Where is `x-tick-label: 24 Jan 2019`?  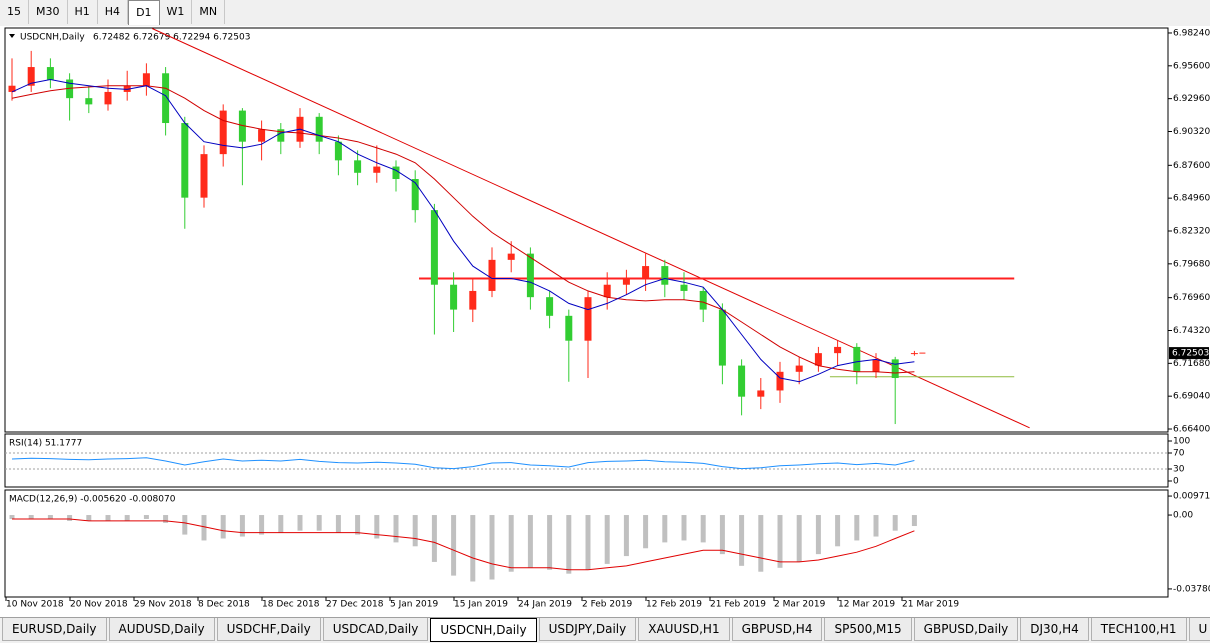 x-tick-label: 24 Jan 2019 is located at coordinates (545, 605).